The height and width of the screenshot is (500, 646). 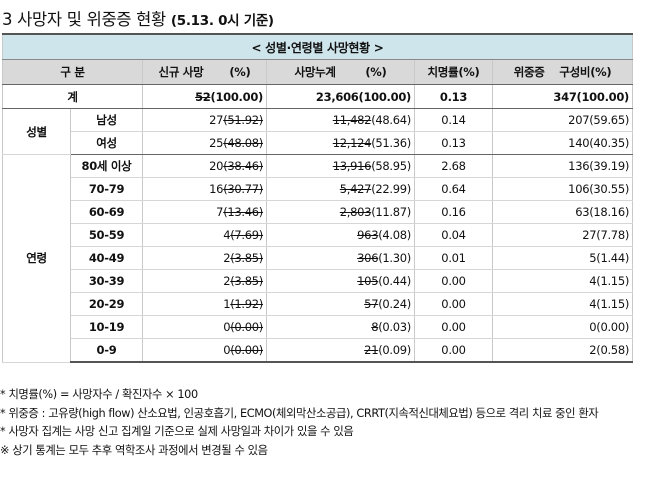 I want to click on table-row: 10-19 0(0.00) 8(0.03) 0.00 0(0.00), so click(x=318, y=327).